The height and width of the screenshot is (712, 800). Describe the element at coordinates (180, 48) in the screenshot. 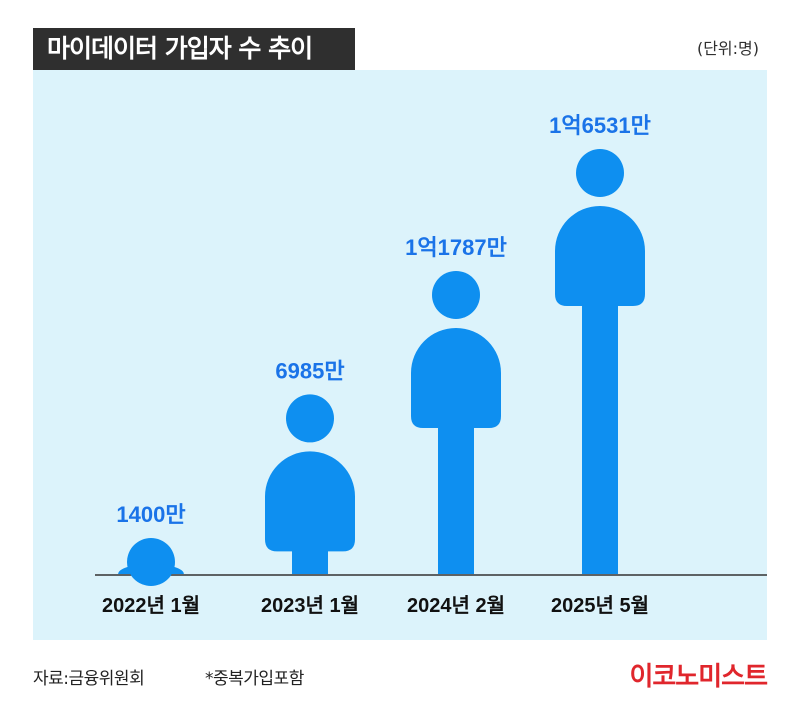

I see `chart-title: 마이데이터 가입자 수 추이` at that location.